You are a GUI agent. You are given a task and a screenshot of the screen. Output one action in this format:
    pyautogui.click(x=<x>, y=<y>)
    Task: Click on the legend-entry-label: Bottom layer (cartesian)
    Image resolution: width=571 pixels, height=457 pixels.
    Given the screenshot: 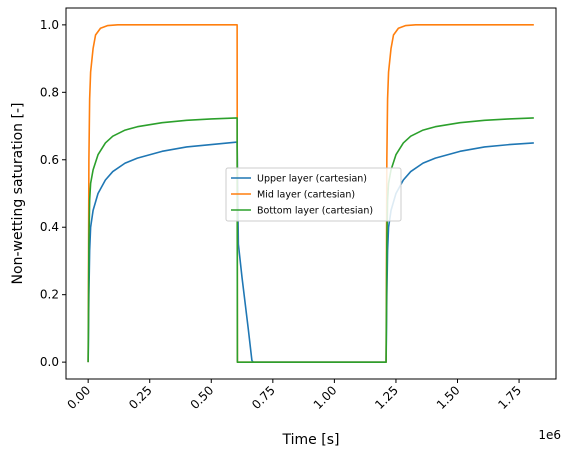 What is the action you would take?
    pyautogui.click(x=315, y=211)
    